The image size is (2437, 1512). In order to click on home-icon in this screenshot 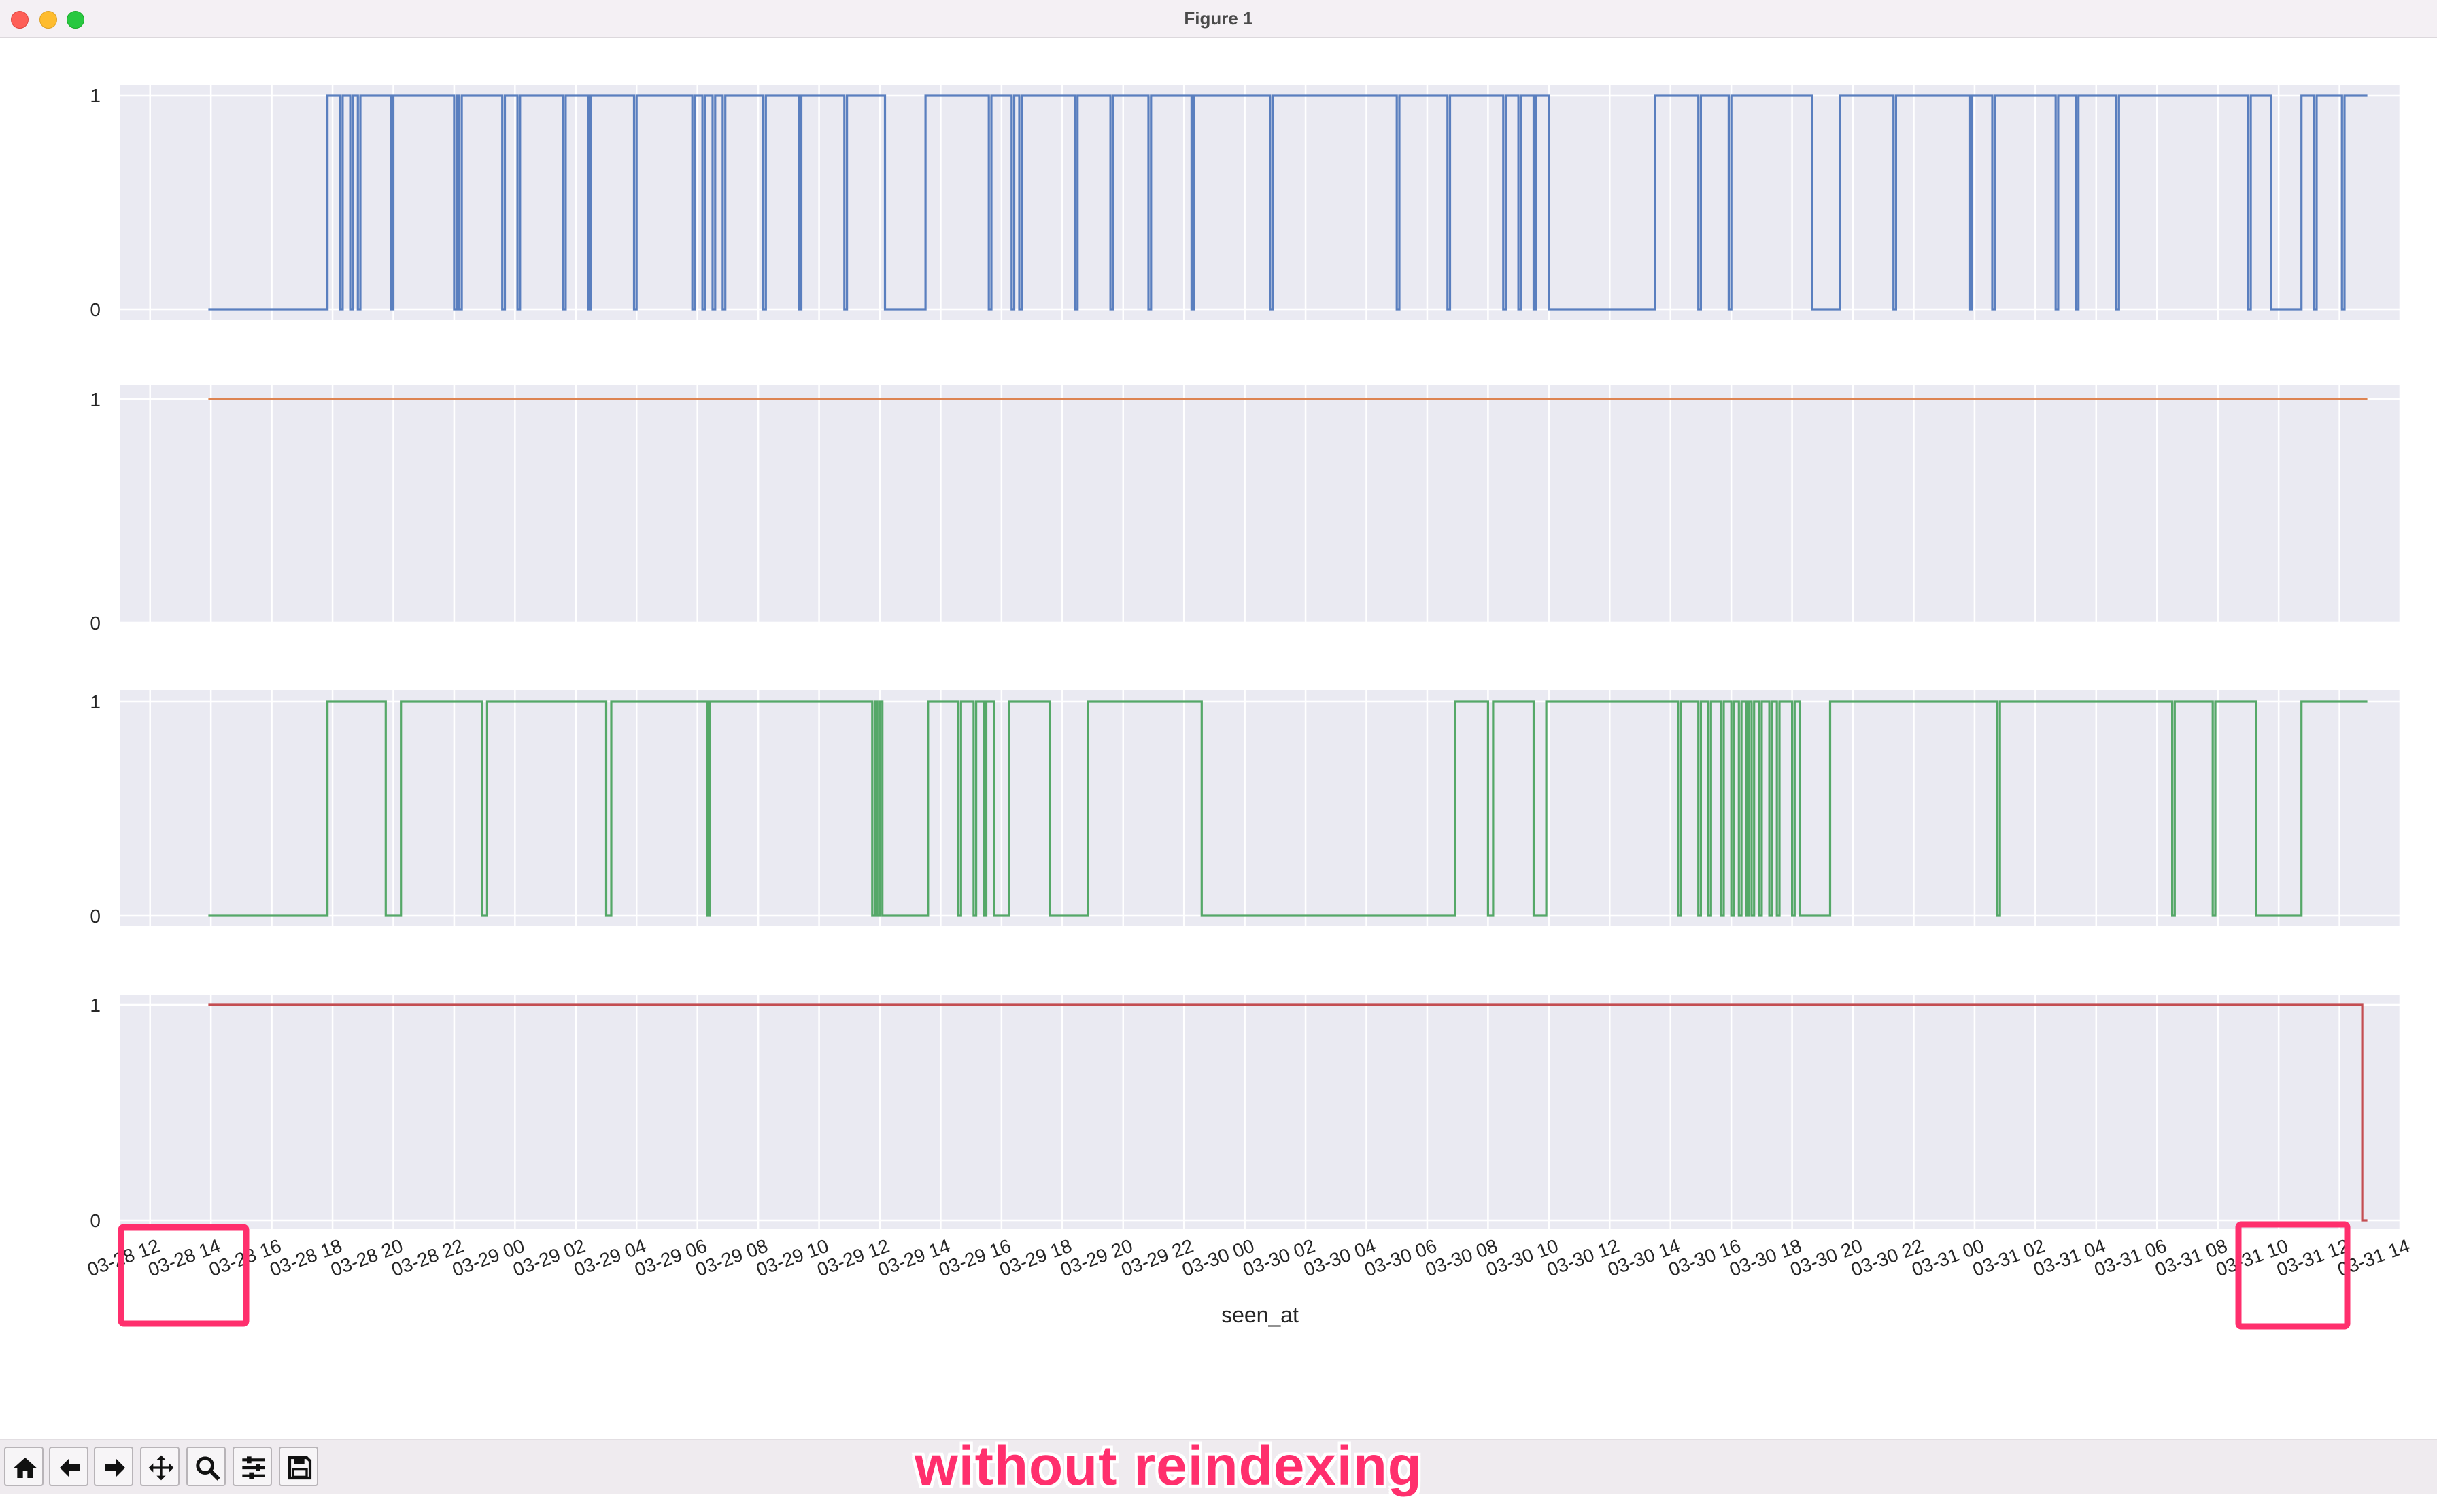, I will do `click(25, 1468)`.